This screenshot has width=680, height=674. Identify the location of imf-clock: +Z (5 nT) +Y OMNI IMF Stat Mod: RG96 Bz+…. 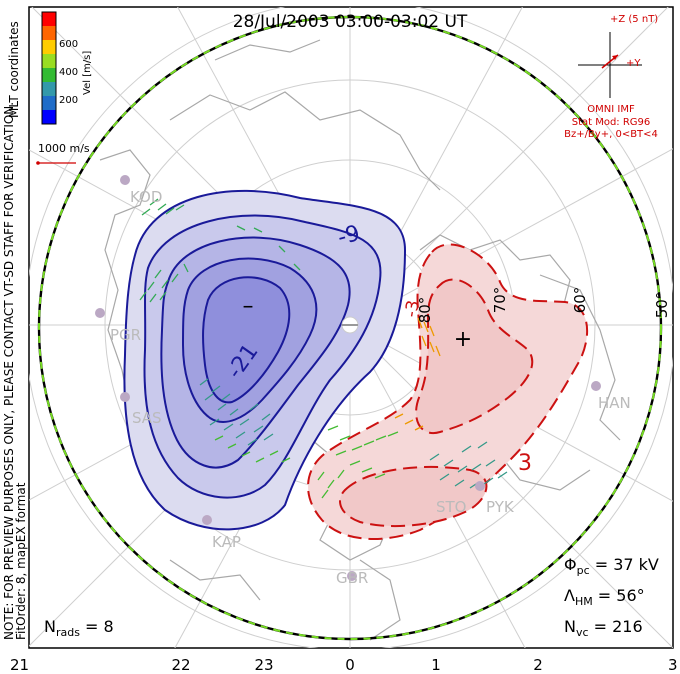
(611, 77).